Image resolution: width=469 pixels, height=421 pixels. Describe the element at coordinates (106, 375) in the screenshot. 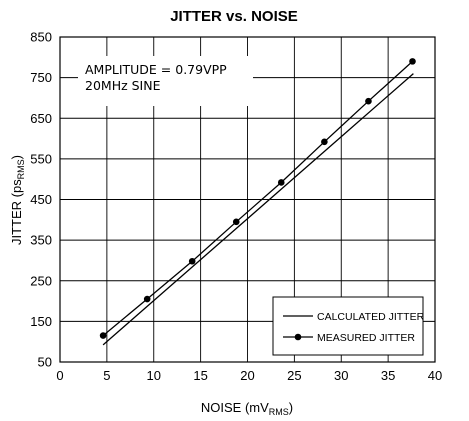

I see `x-tick-label: 5` at that location.